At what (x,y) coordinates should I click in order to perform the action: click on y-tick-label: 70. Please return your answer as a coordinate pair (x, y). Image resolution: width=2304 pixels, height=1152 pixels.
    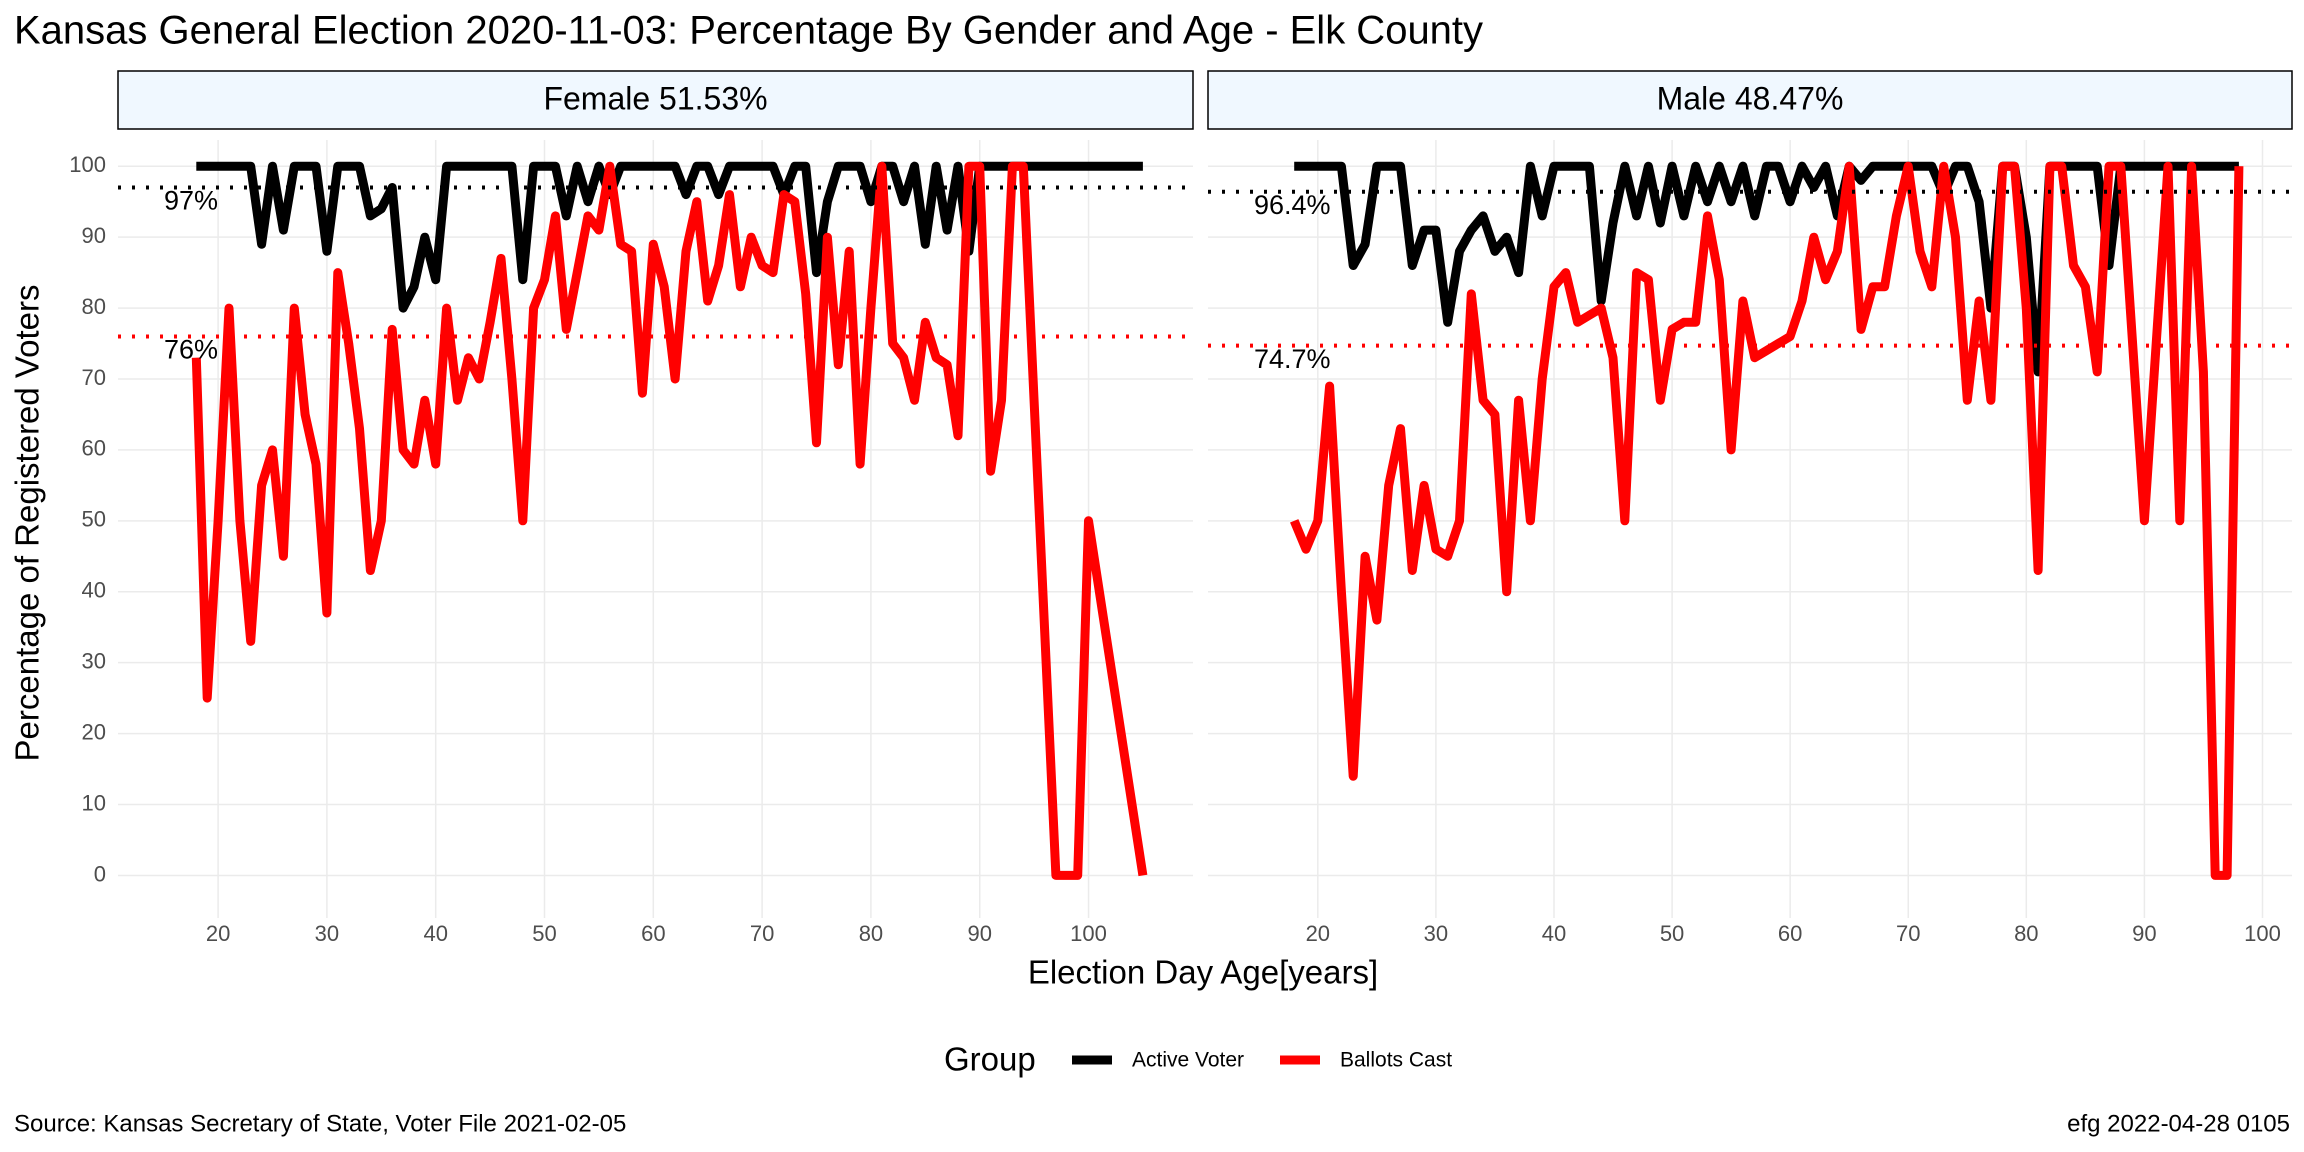
    Looking at the image, I should click on (94, 377).